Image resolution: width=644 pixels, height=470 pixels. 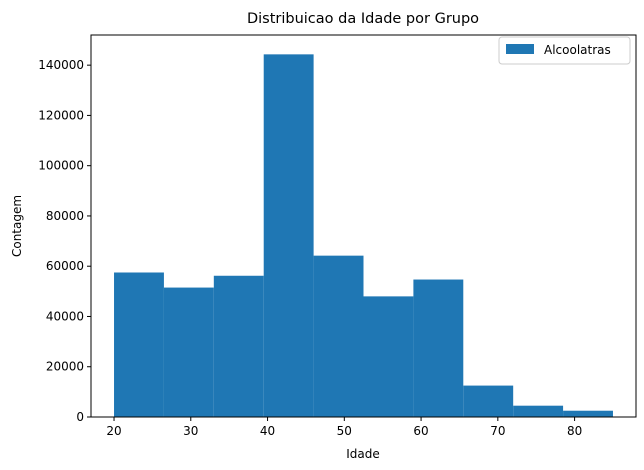 What do you see at coordinates (574, 431) in the screenshot?
I see `x-tick-label: 80` at bounding box center [574, 431].